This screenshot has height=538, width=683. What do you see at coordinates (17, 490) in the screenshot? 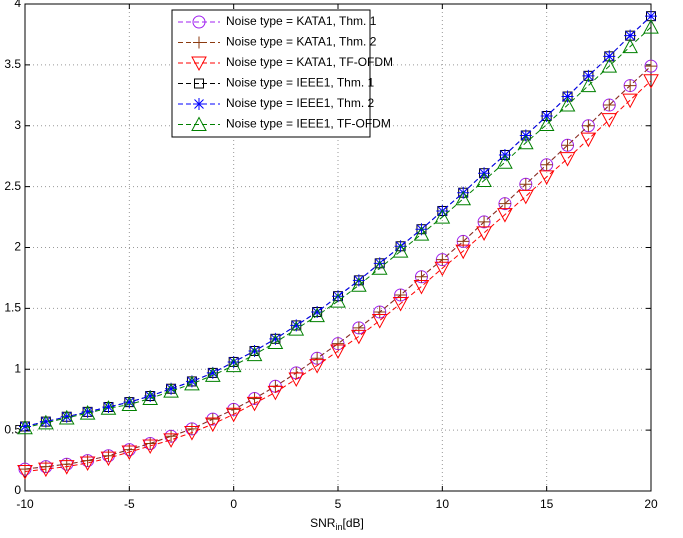
I see `y-tick-label: 0` at bounding box center [17, 490].